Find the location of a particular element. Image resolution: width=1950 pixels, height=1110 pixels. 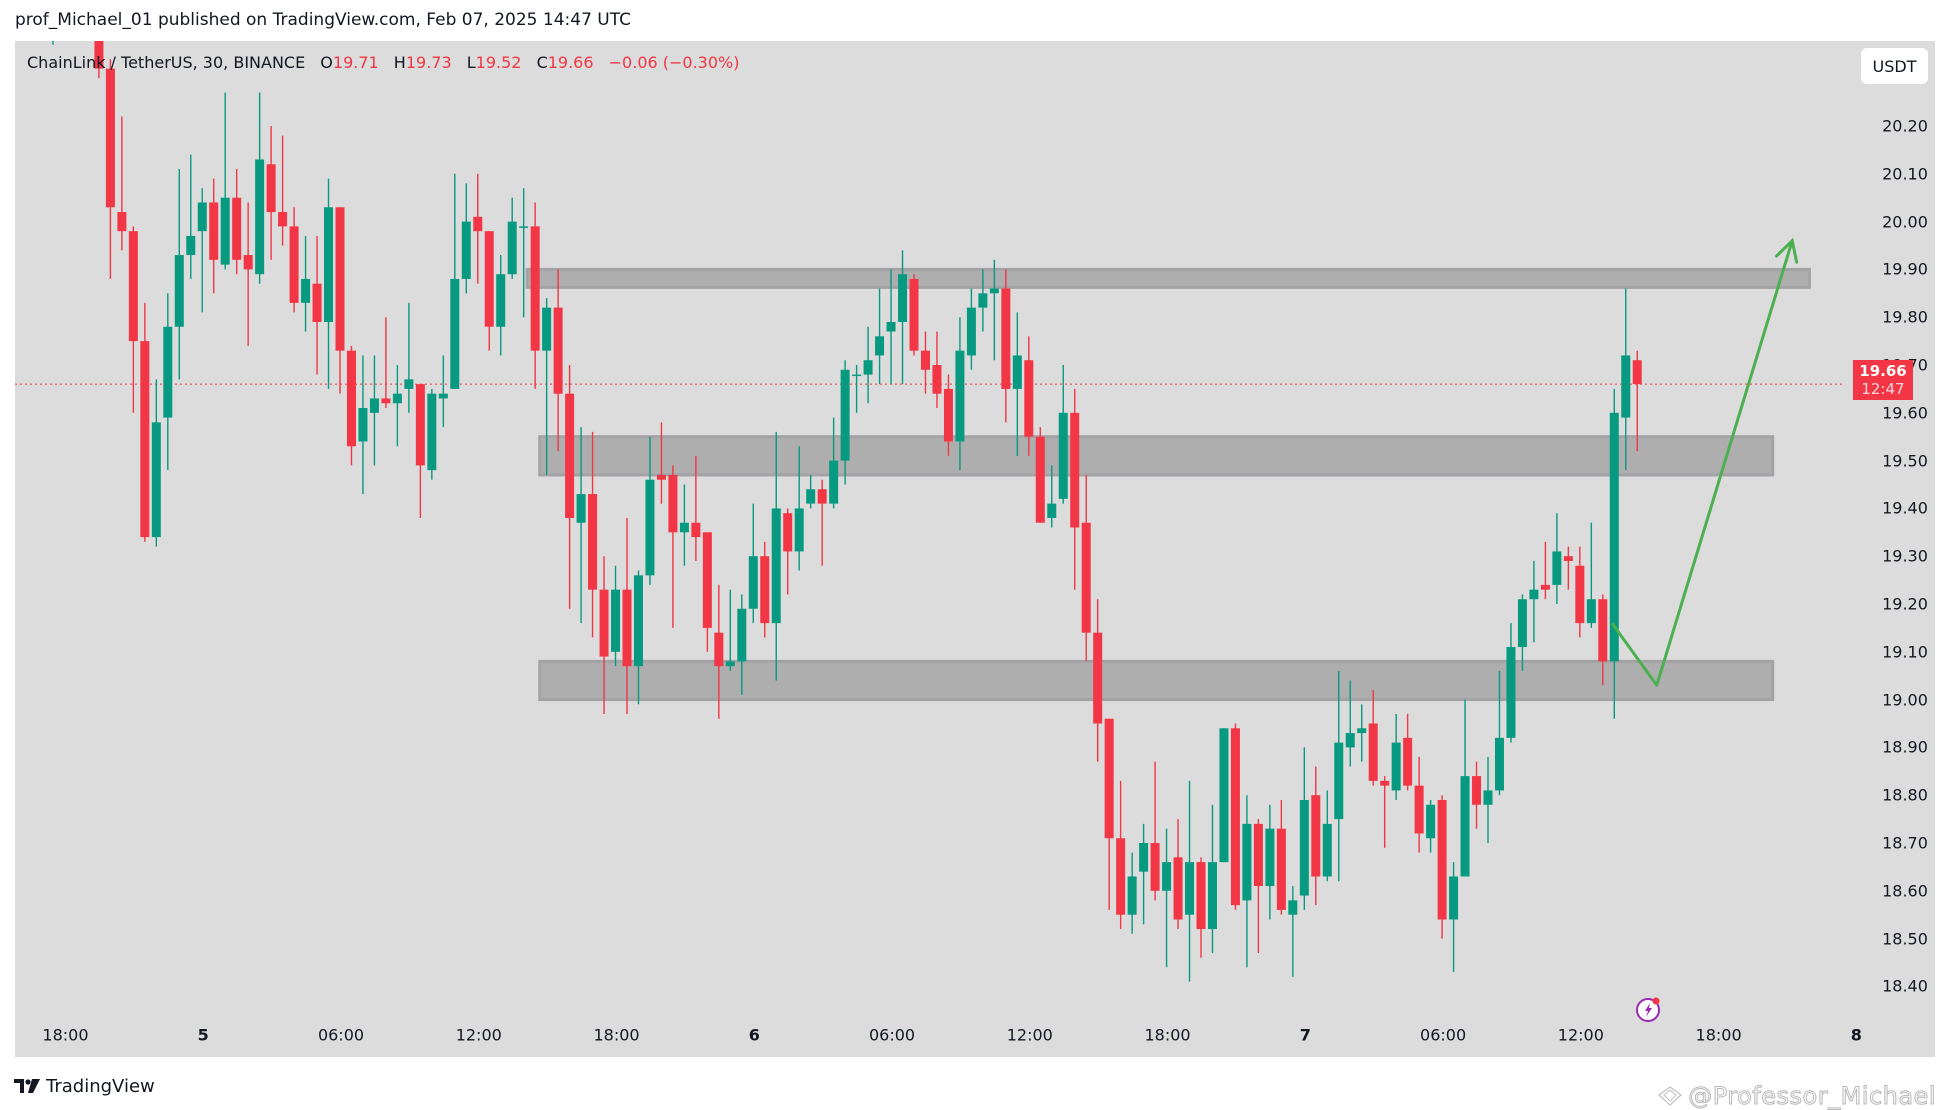

price-tick-label: 19.40 is located at coordinates (1905, 508).